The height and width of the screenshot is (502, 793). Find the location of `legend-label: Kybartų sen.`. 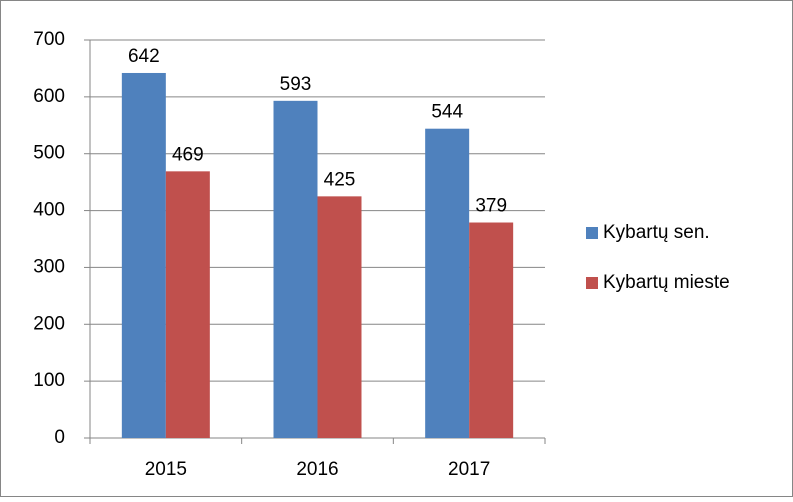

legend-label: Kybartų sen. is located at coordinates (656, 232).